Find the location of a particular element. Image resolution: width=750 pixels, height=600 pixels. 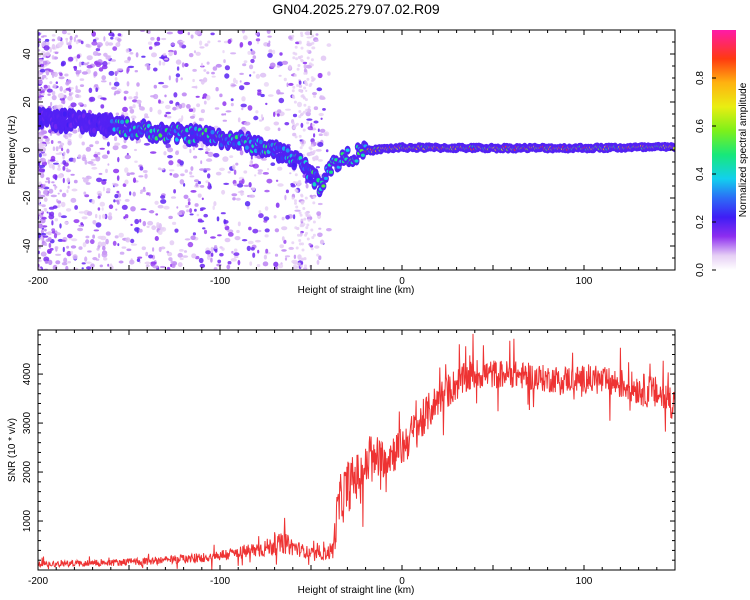

y-tick-label: 40 is located at coordinates (27, 54).